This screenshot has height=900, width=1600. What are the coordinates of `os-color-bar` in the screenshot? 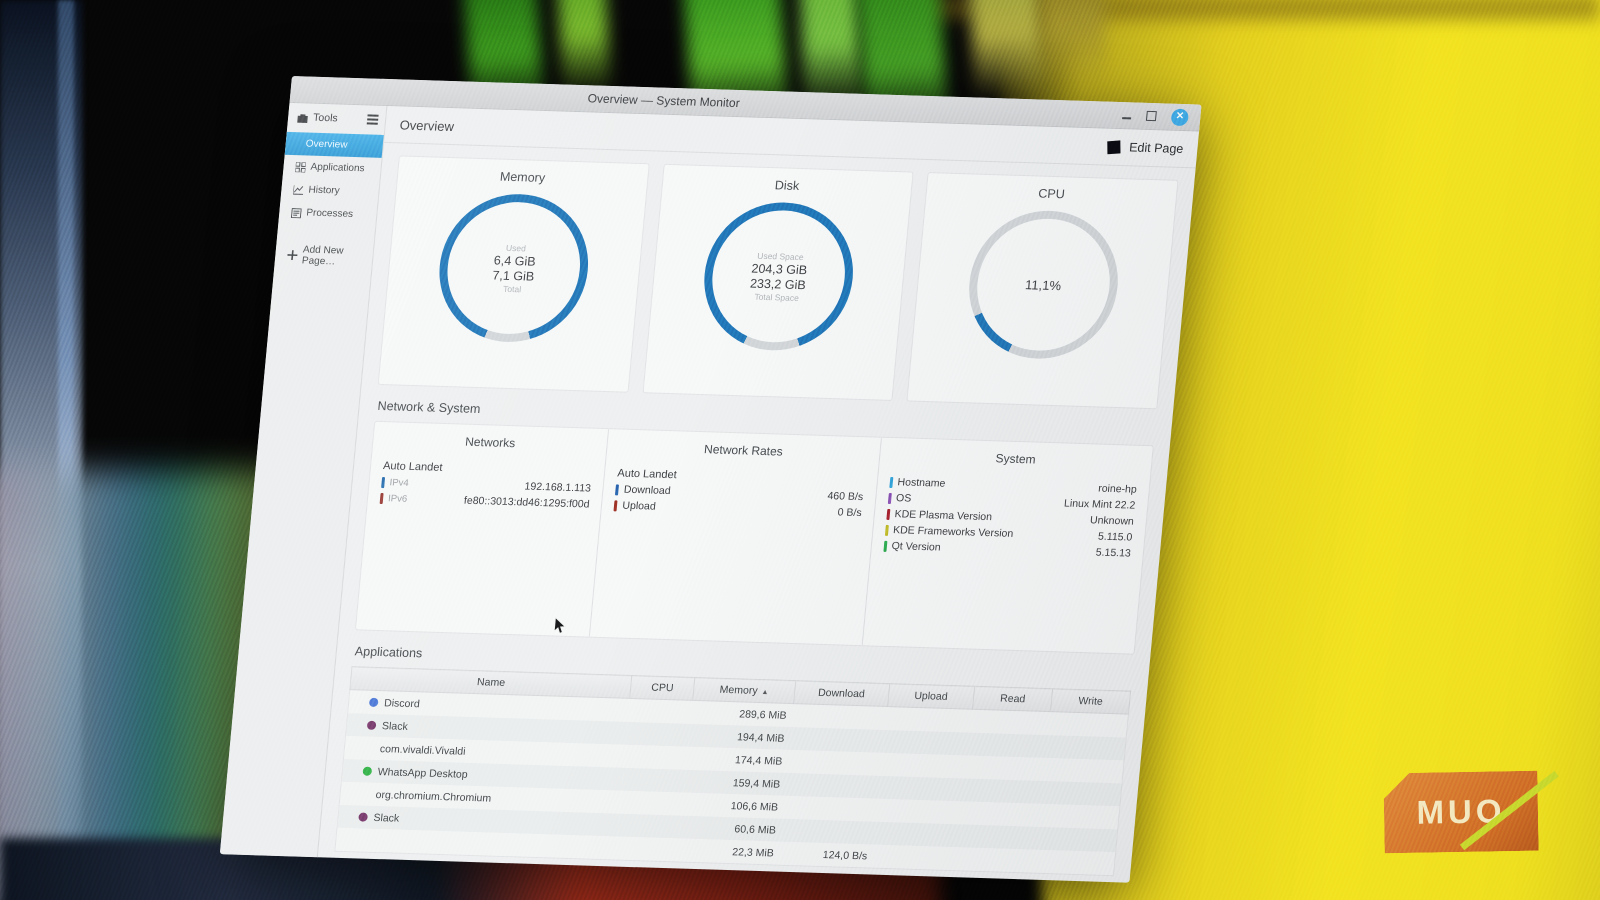 It's located at (889, 498).